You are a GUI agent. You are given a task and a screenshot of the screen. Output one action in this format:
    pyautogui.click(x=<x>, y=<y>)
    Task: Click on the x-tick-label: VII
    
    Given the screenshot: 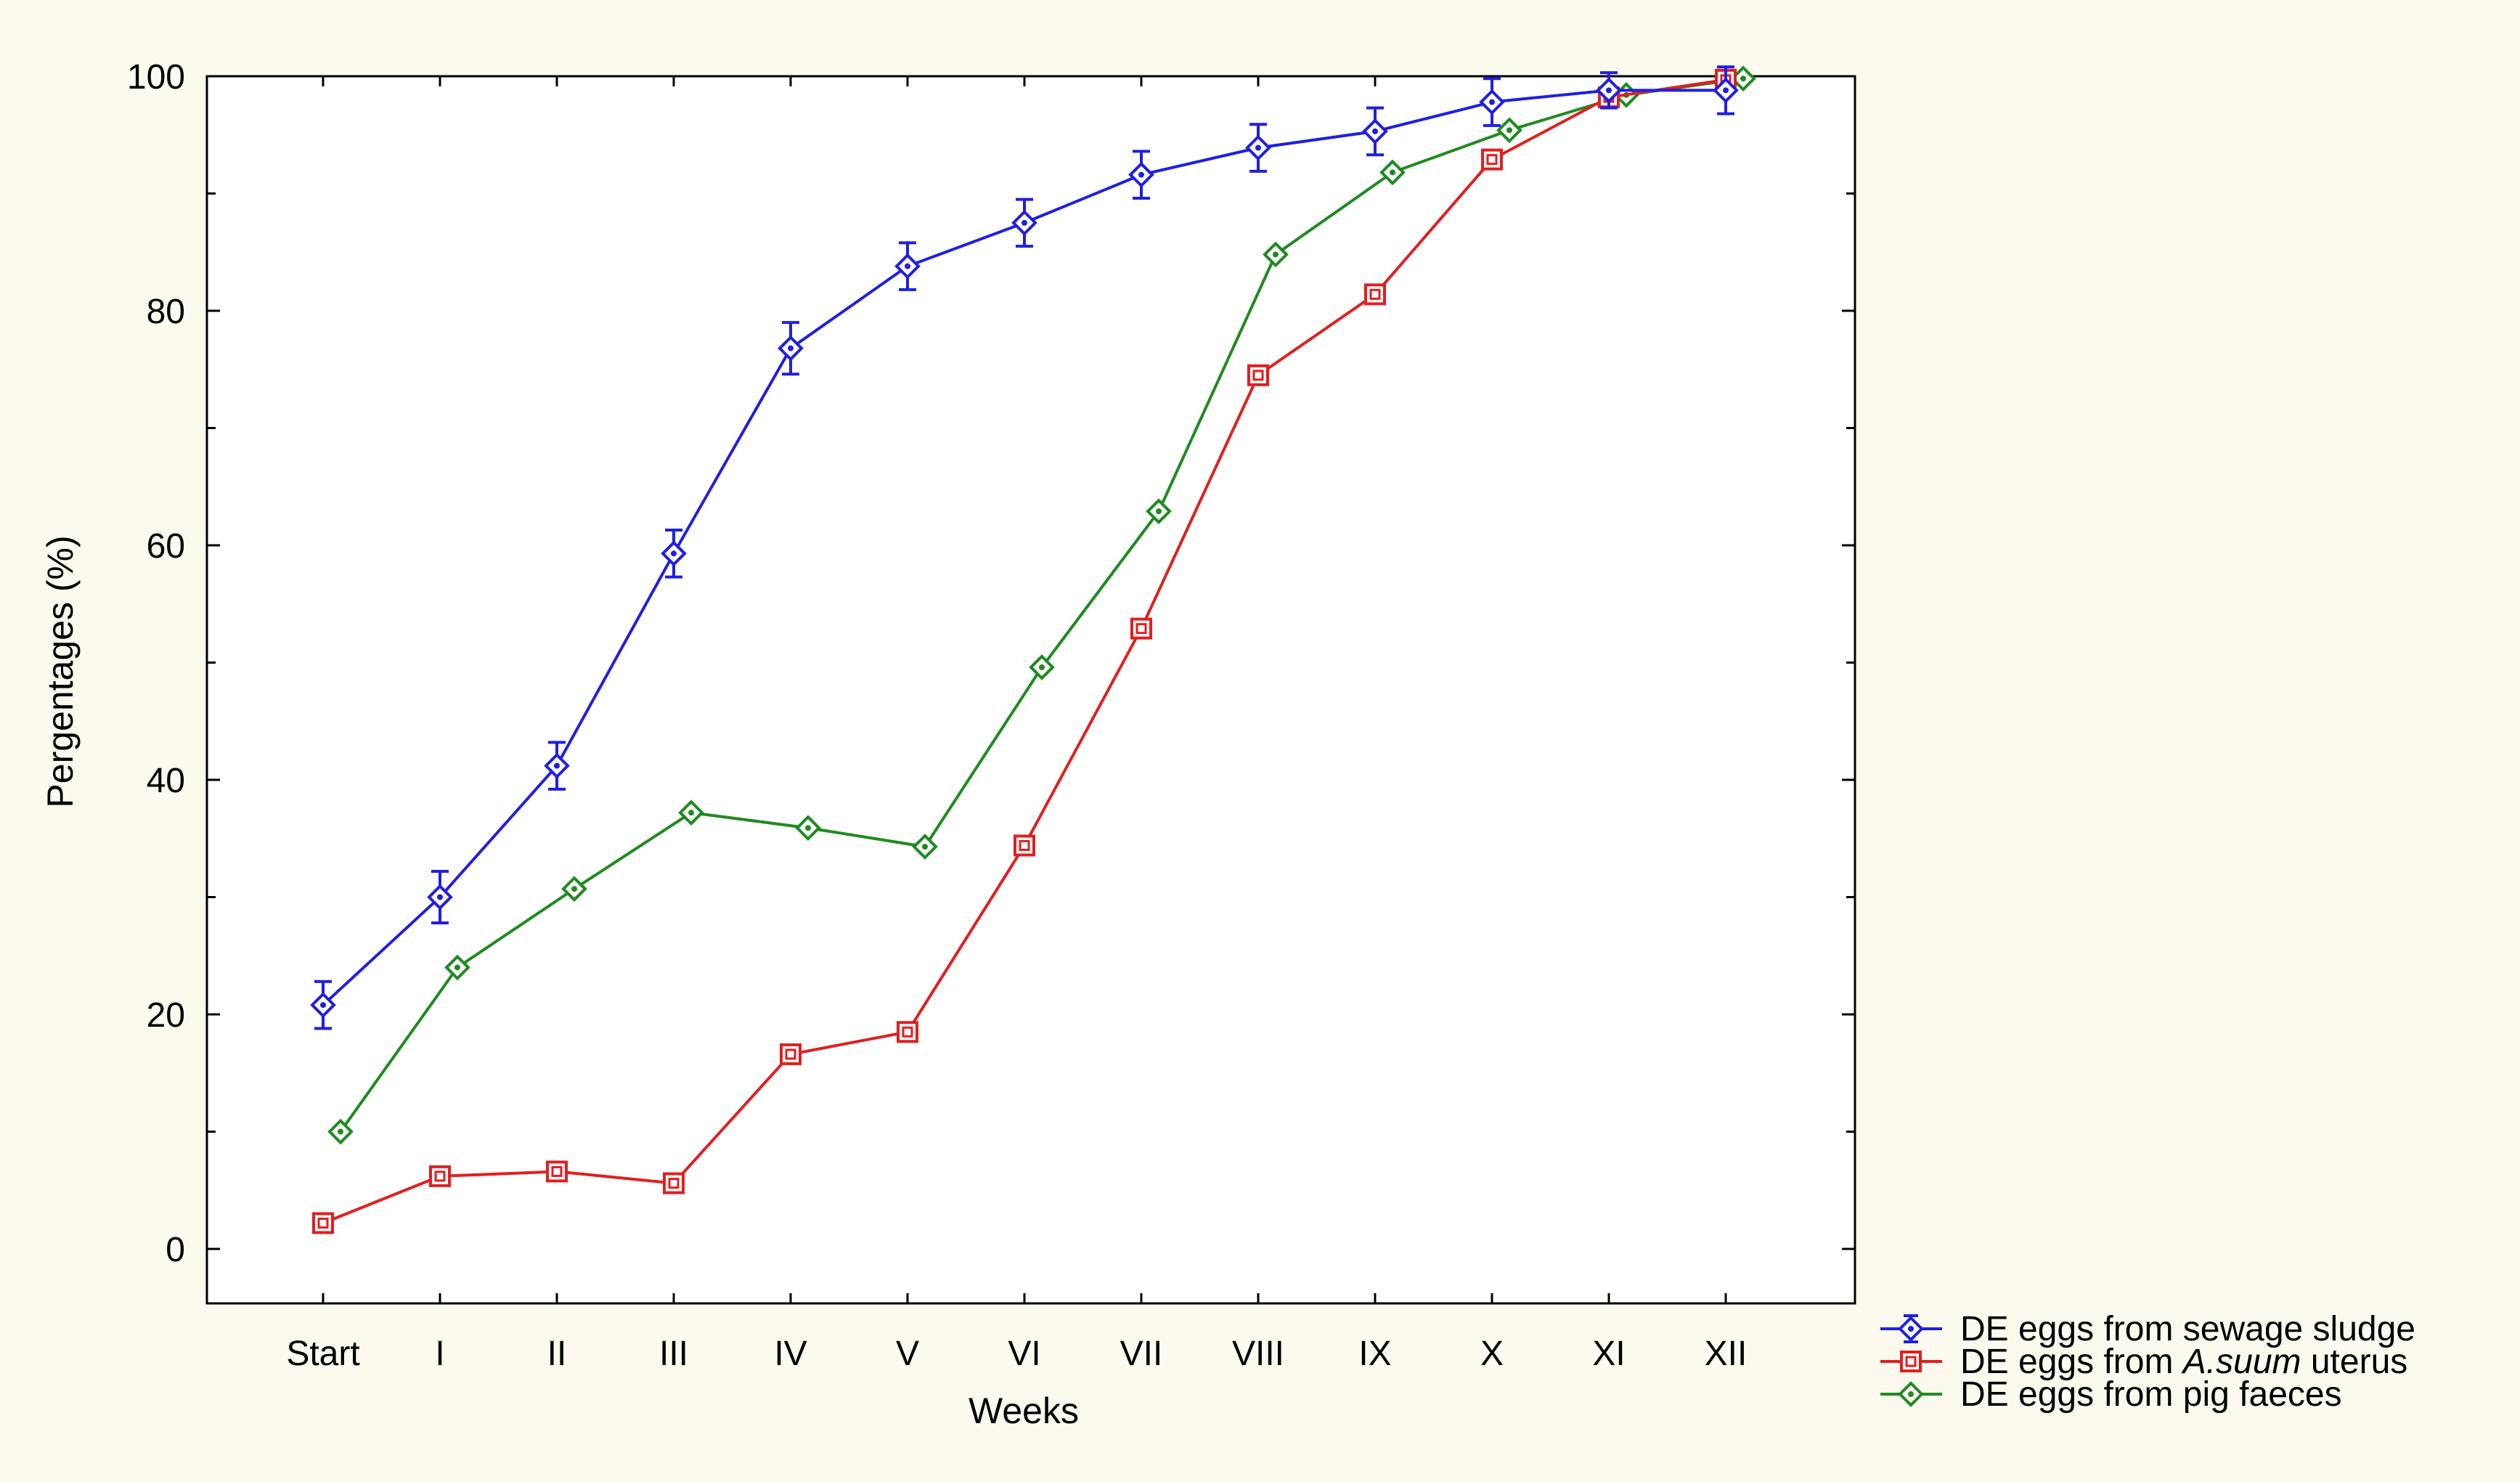 What is the action you would take?
    pyautogui.click(x=1141, y=1354)
    